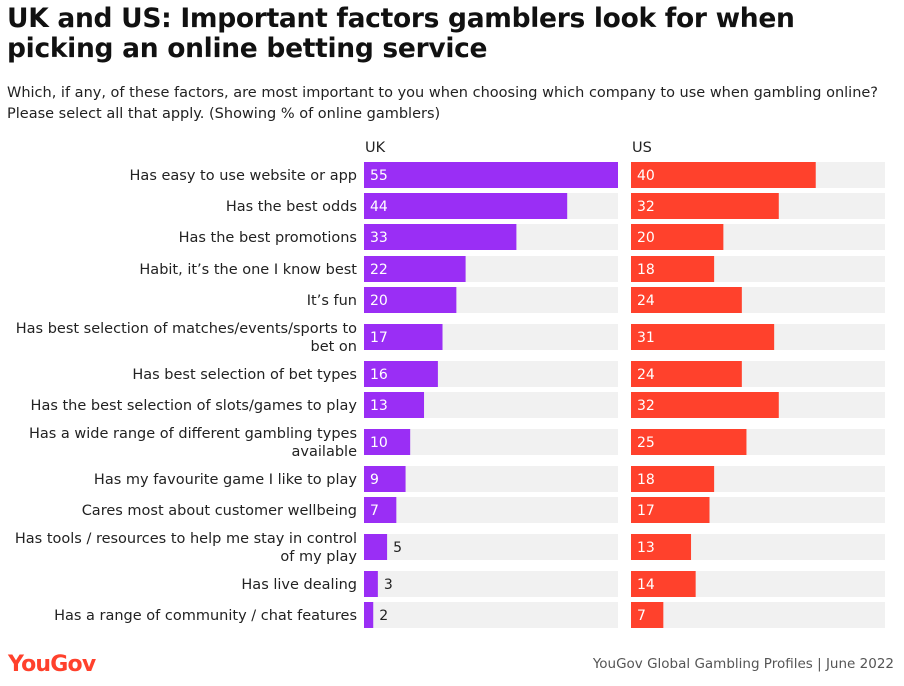 The width and height of the screenshot is (904, 686). Describe the element at coordinates (646, 443) in the screenshot. I see `data-label-us: 25` at that location.